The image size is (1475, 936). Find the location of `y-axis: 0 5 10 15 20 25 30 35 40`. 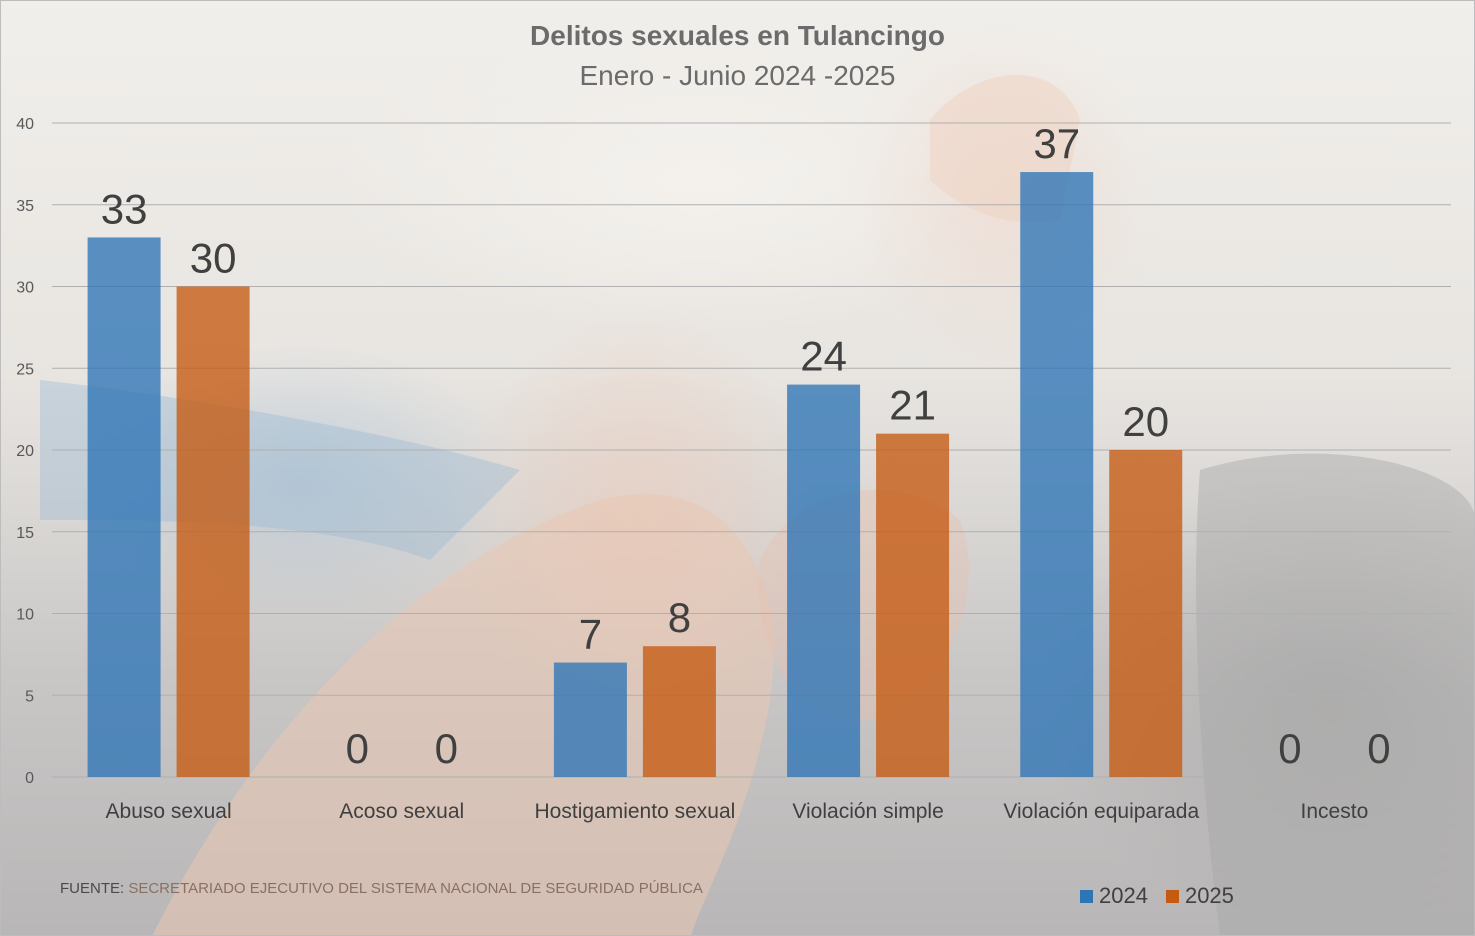

y-axis: 0 5 10 15 20 25 30 35 40 is located at coordinates (25, 451).